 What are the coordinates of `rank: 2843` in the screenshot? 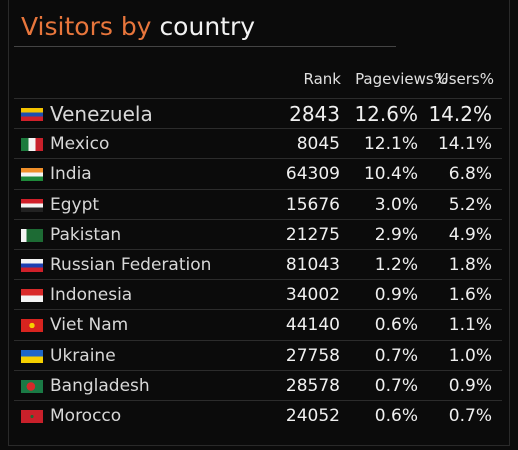 It's located at (314, 114).